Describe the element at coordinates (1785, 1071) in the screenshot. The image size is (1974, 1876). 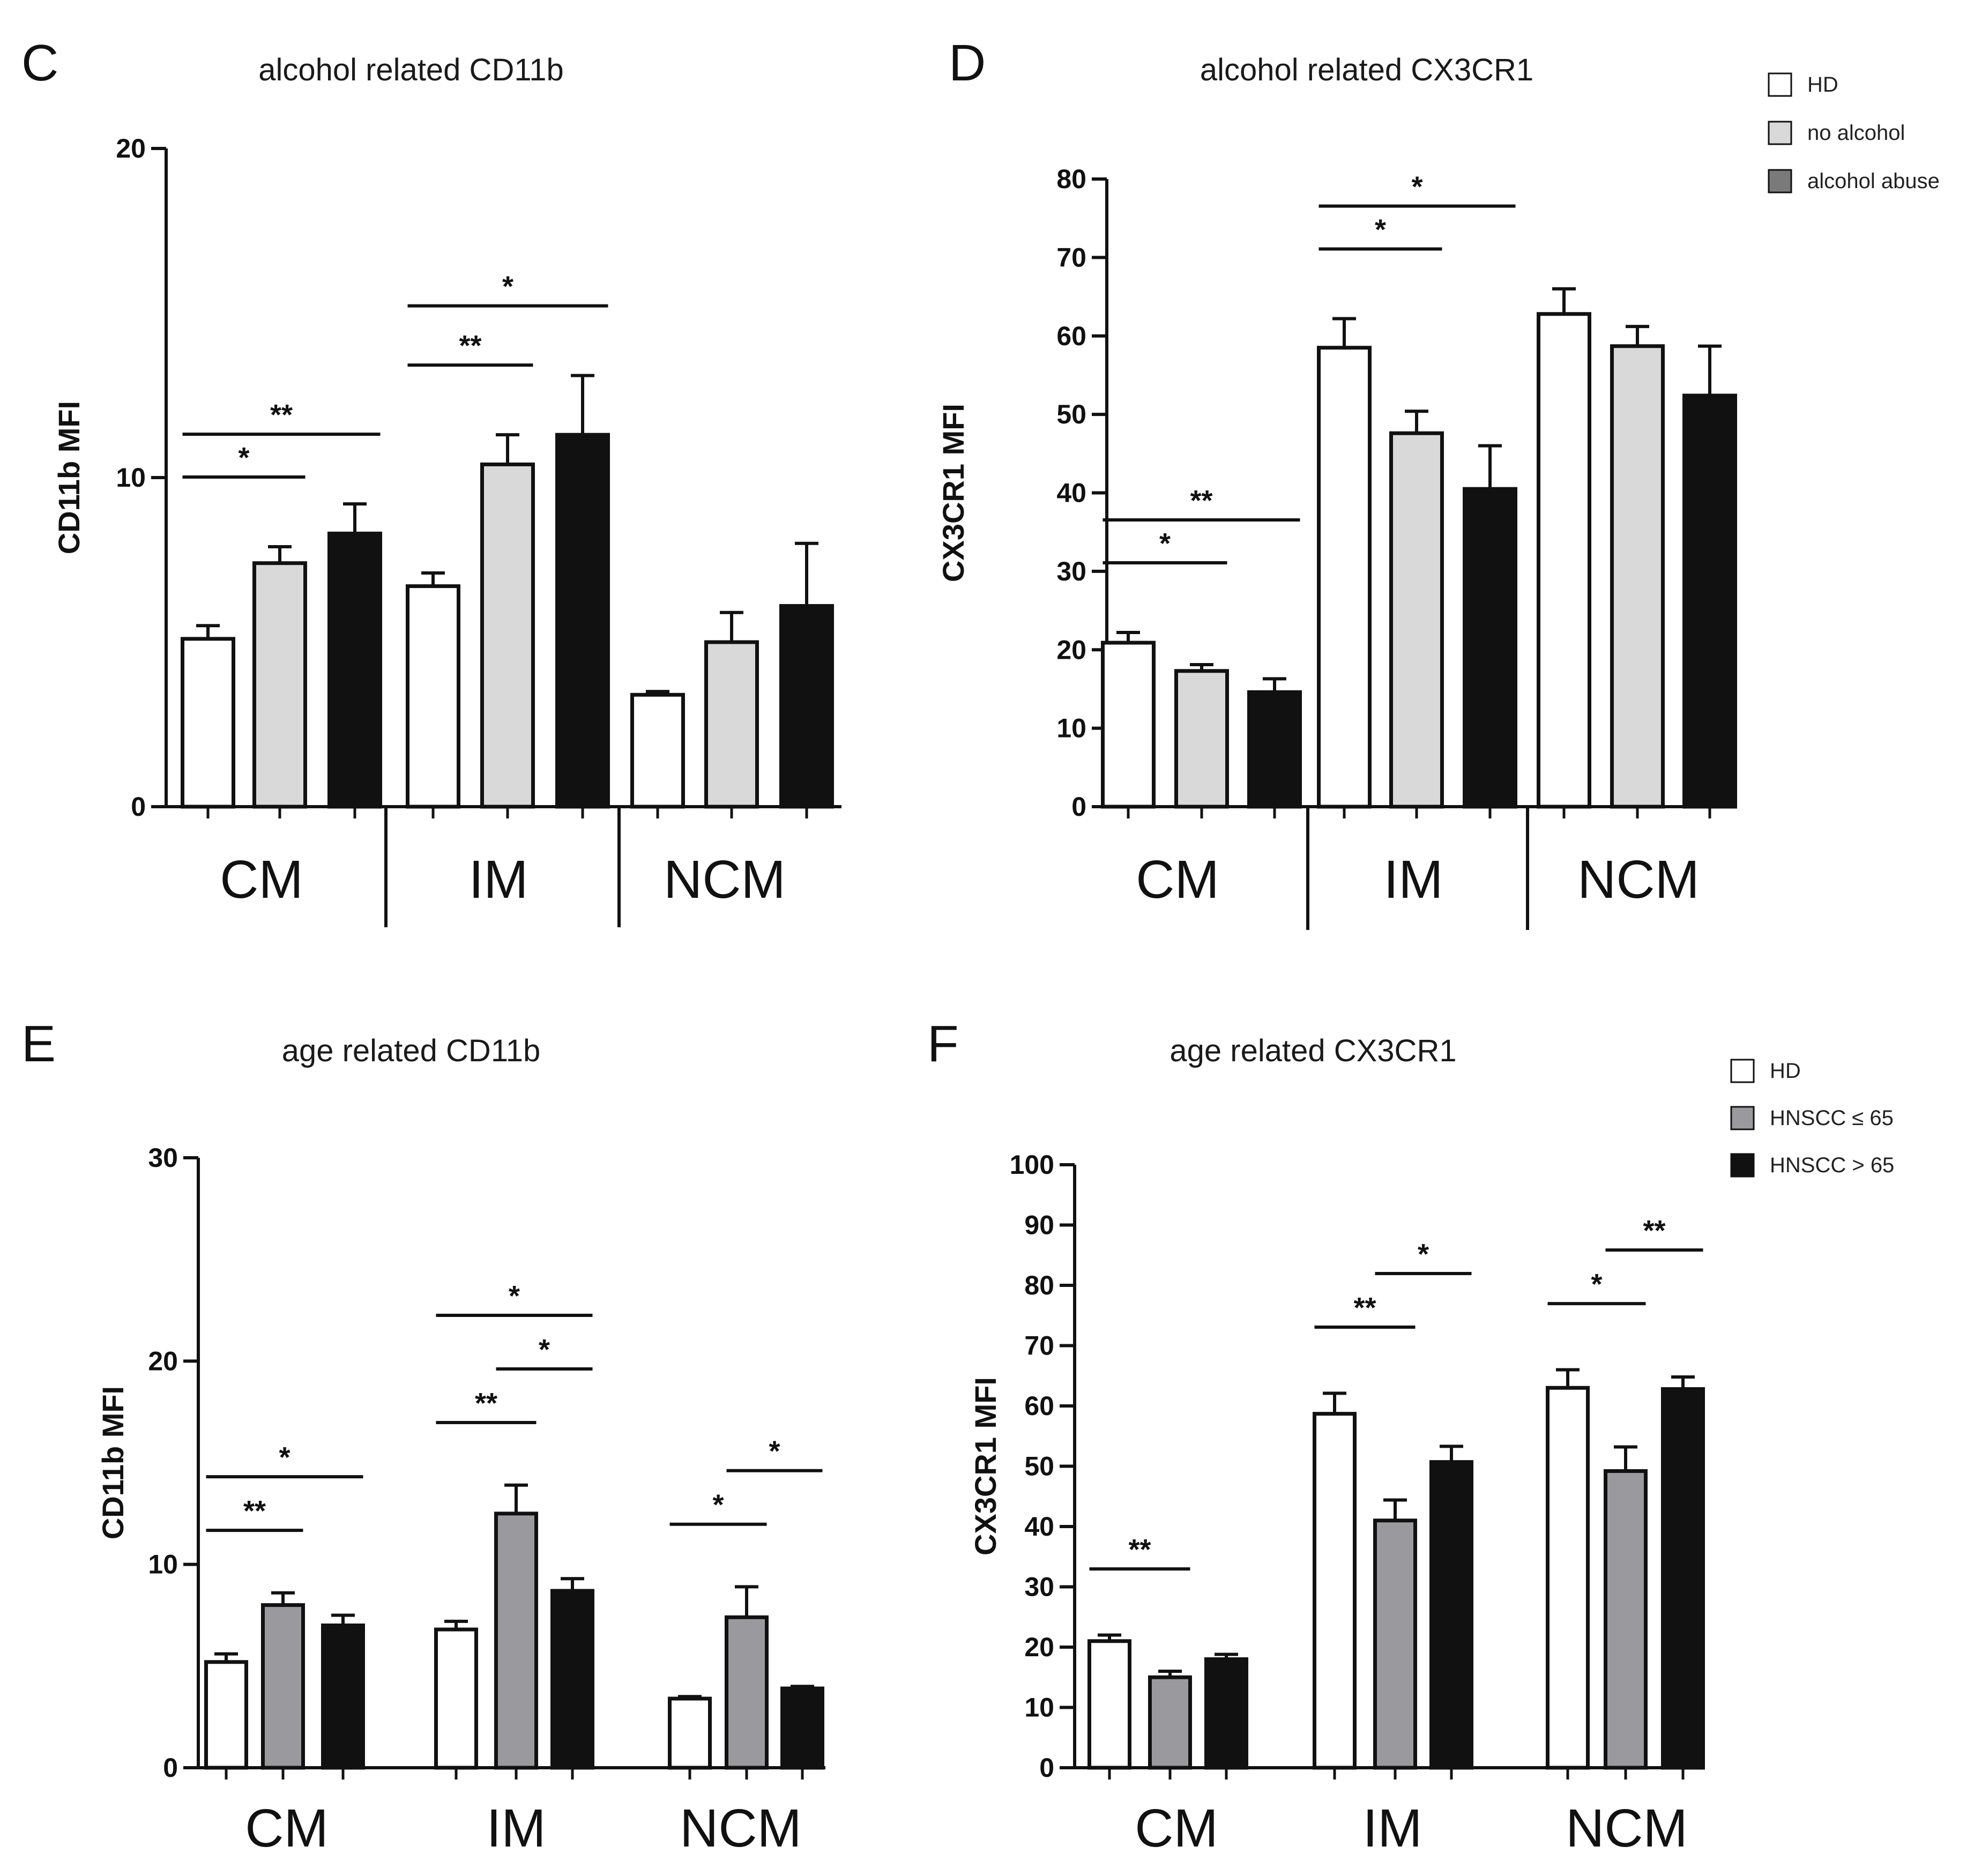
I see `legend-entry: HD` at that location.